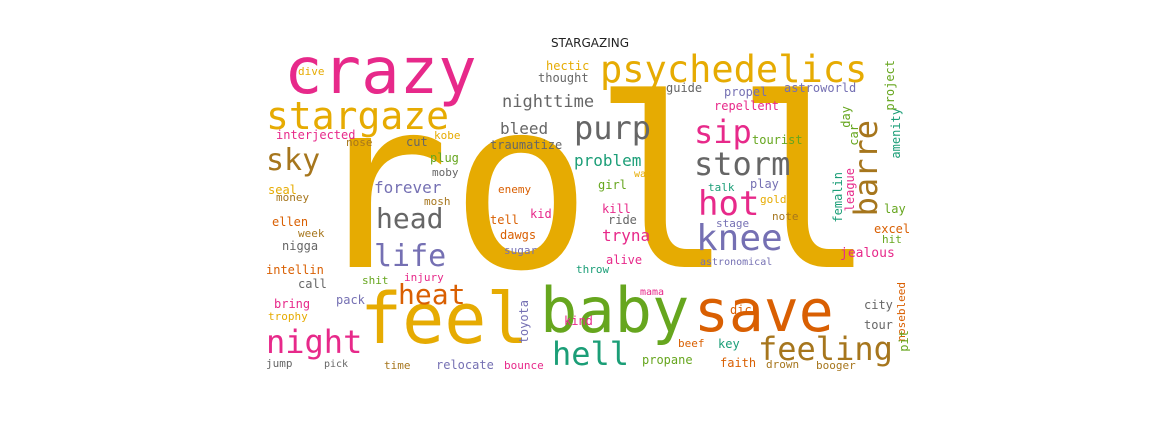  I want to click on word-life: life, so click(410, 256).